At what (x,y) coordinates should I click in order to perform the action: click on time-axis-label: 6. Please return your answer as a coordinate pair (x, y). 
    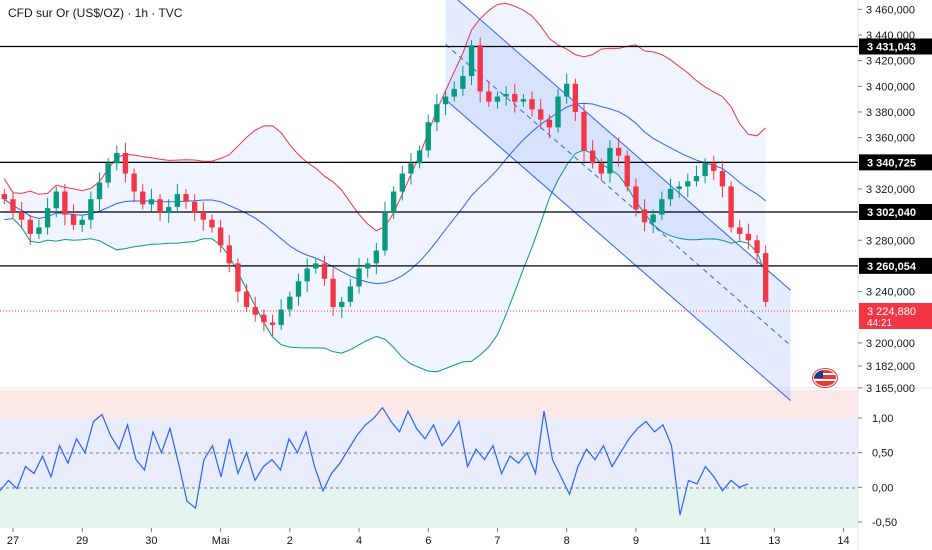
    Looking at the image, I should click on (428, 541).